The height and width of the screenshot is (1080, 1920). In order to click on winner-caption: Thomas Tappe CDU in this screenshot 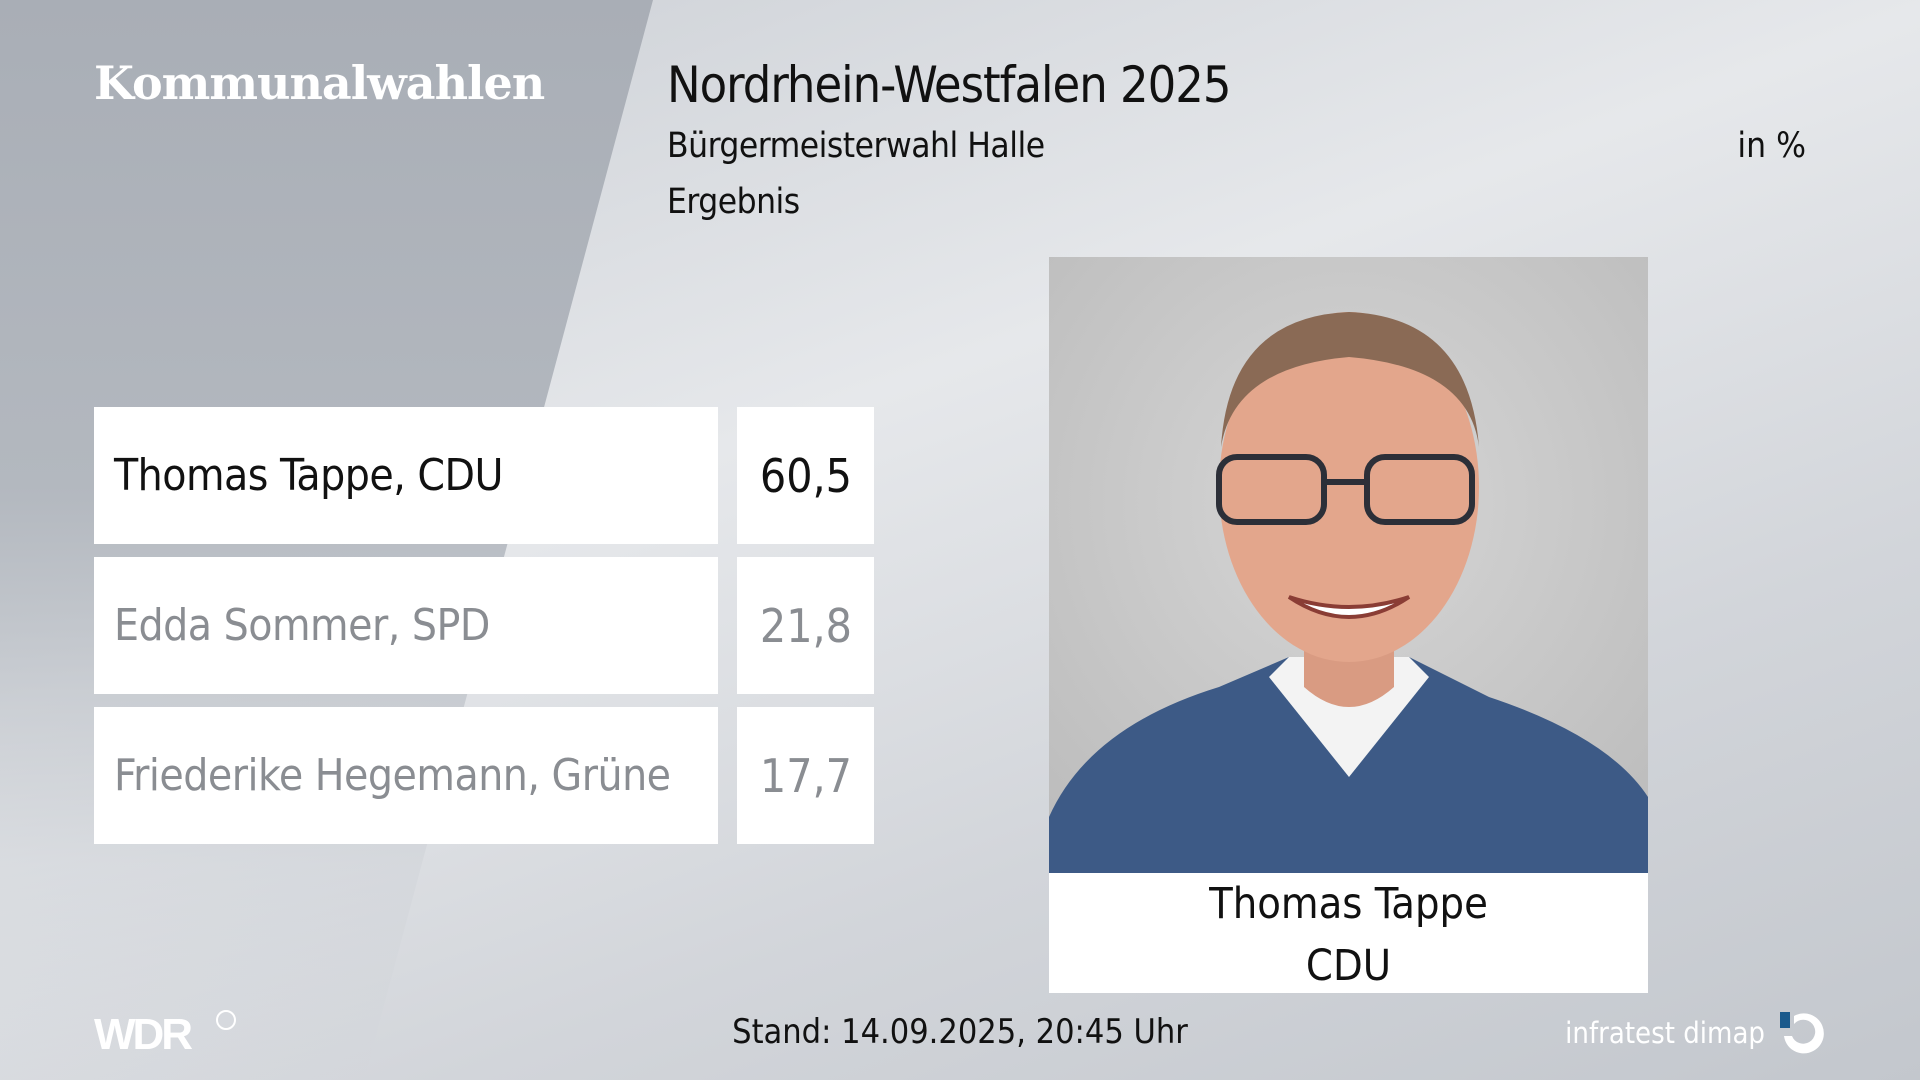, I will do `click(1348, 933)`.